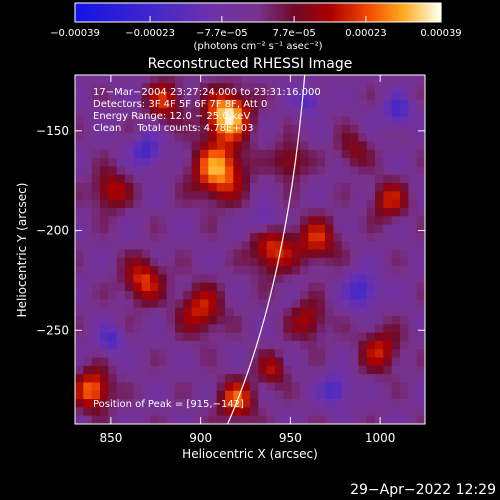 The width and height of the screenshot is (500, 500). Describe the element at coordinates (22, 250) in the screenshot. I see `y-axis-label: Heliocentric Y (arcsec)` at that location.